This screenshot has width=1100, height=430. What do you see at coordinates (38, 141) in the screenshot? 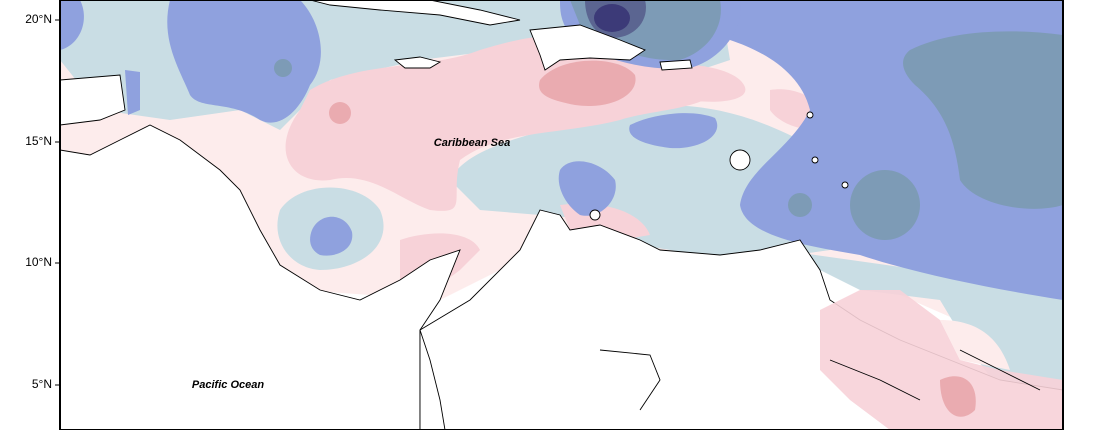
I see `lat-label: 15°N` at bounding box center [38, 141].